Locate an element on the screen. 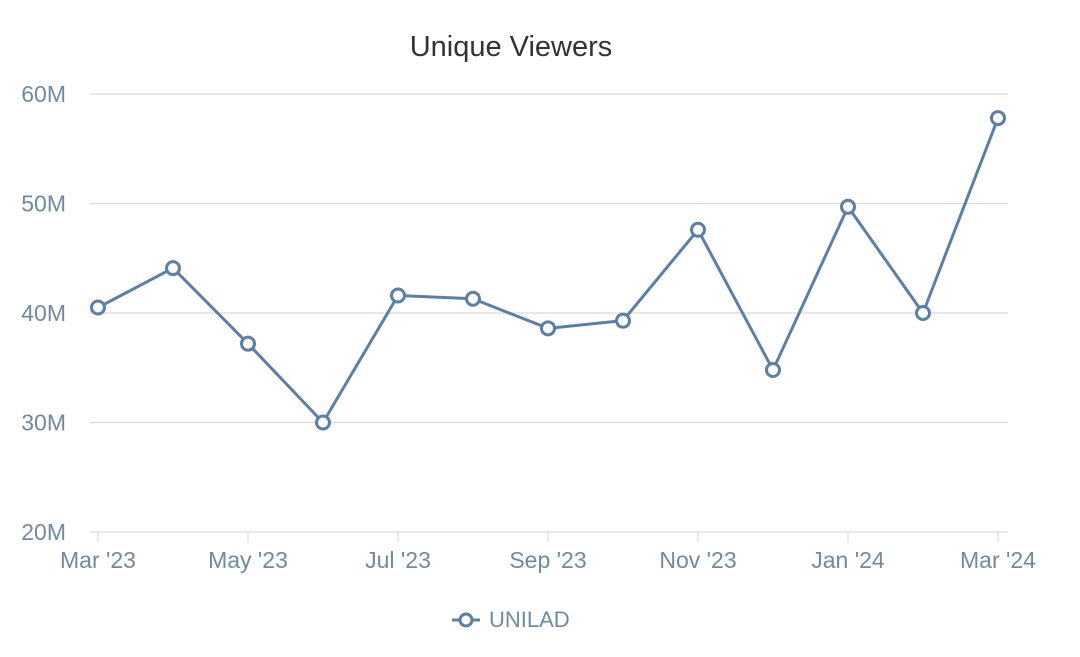 Image resolution: width=1080 pixels, height=657 pixels. y-tick-label: 40M is located at coordinates (43, 313).